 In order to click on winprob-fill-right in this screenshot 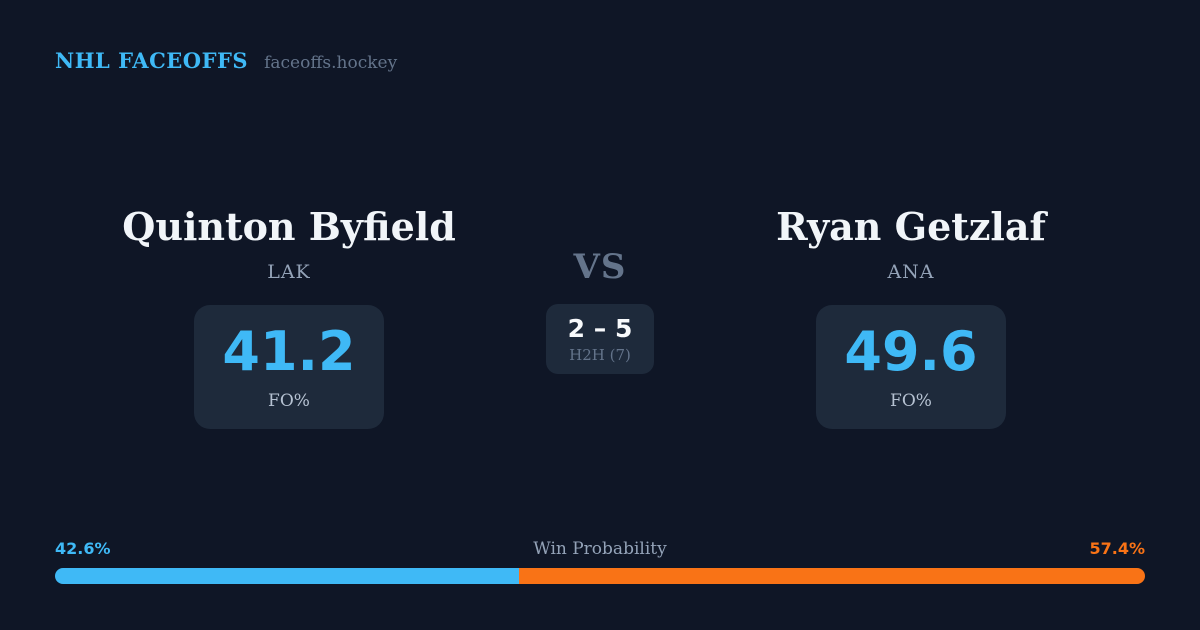, I will do `click(832, 576)`.